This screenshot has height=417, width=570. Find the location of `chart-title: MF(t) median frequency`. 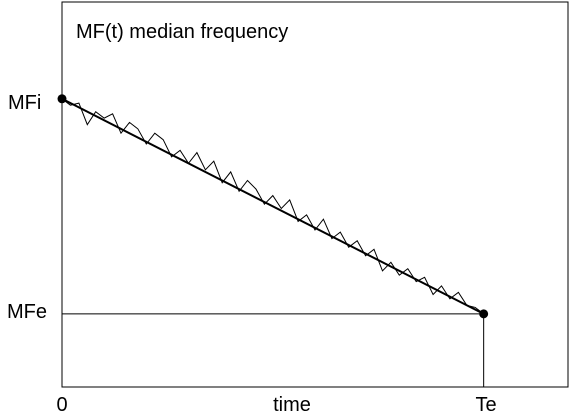

chart-title: MF(t) median frequency is located at coordinates (182, 32).